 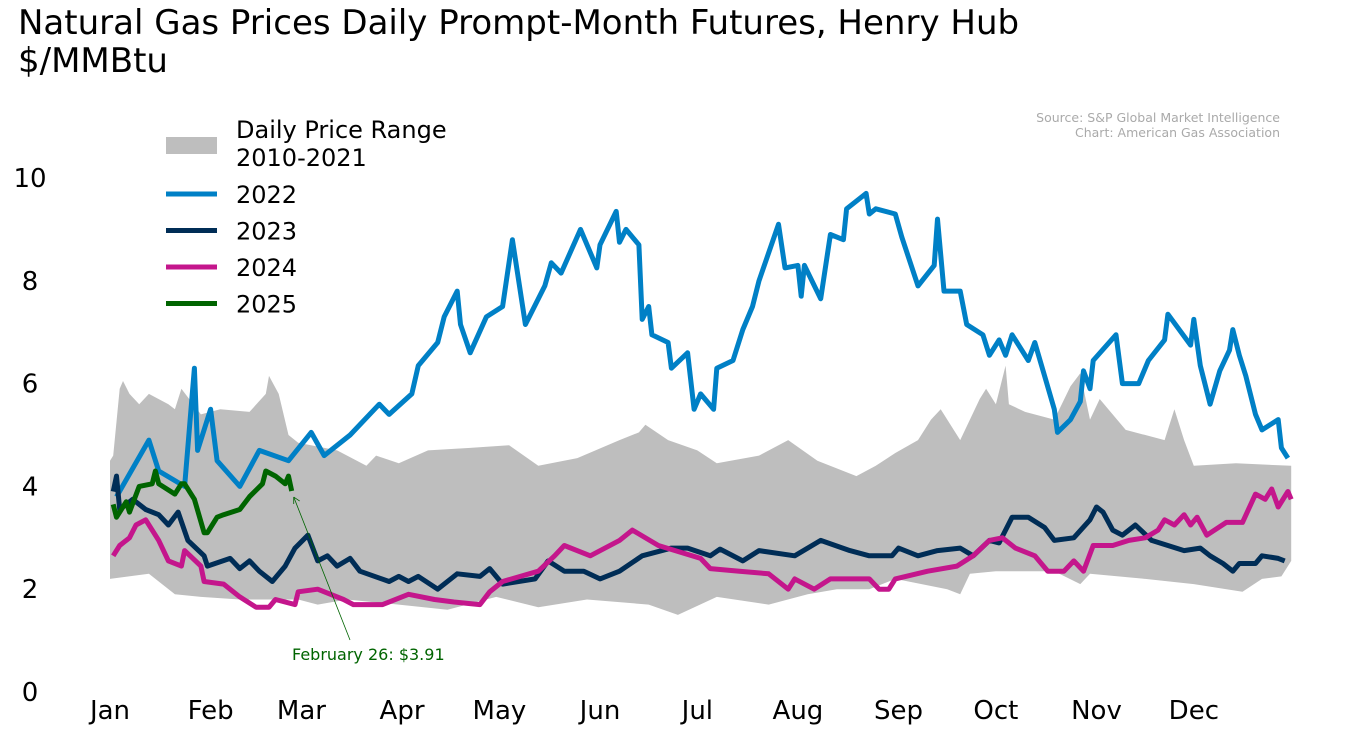 I want to click on series-line-2024, so click(x=702, y=548).